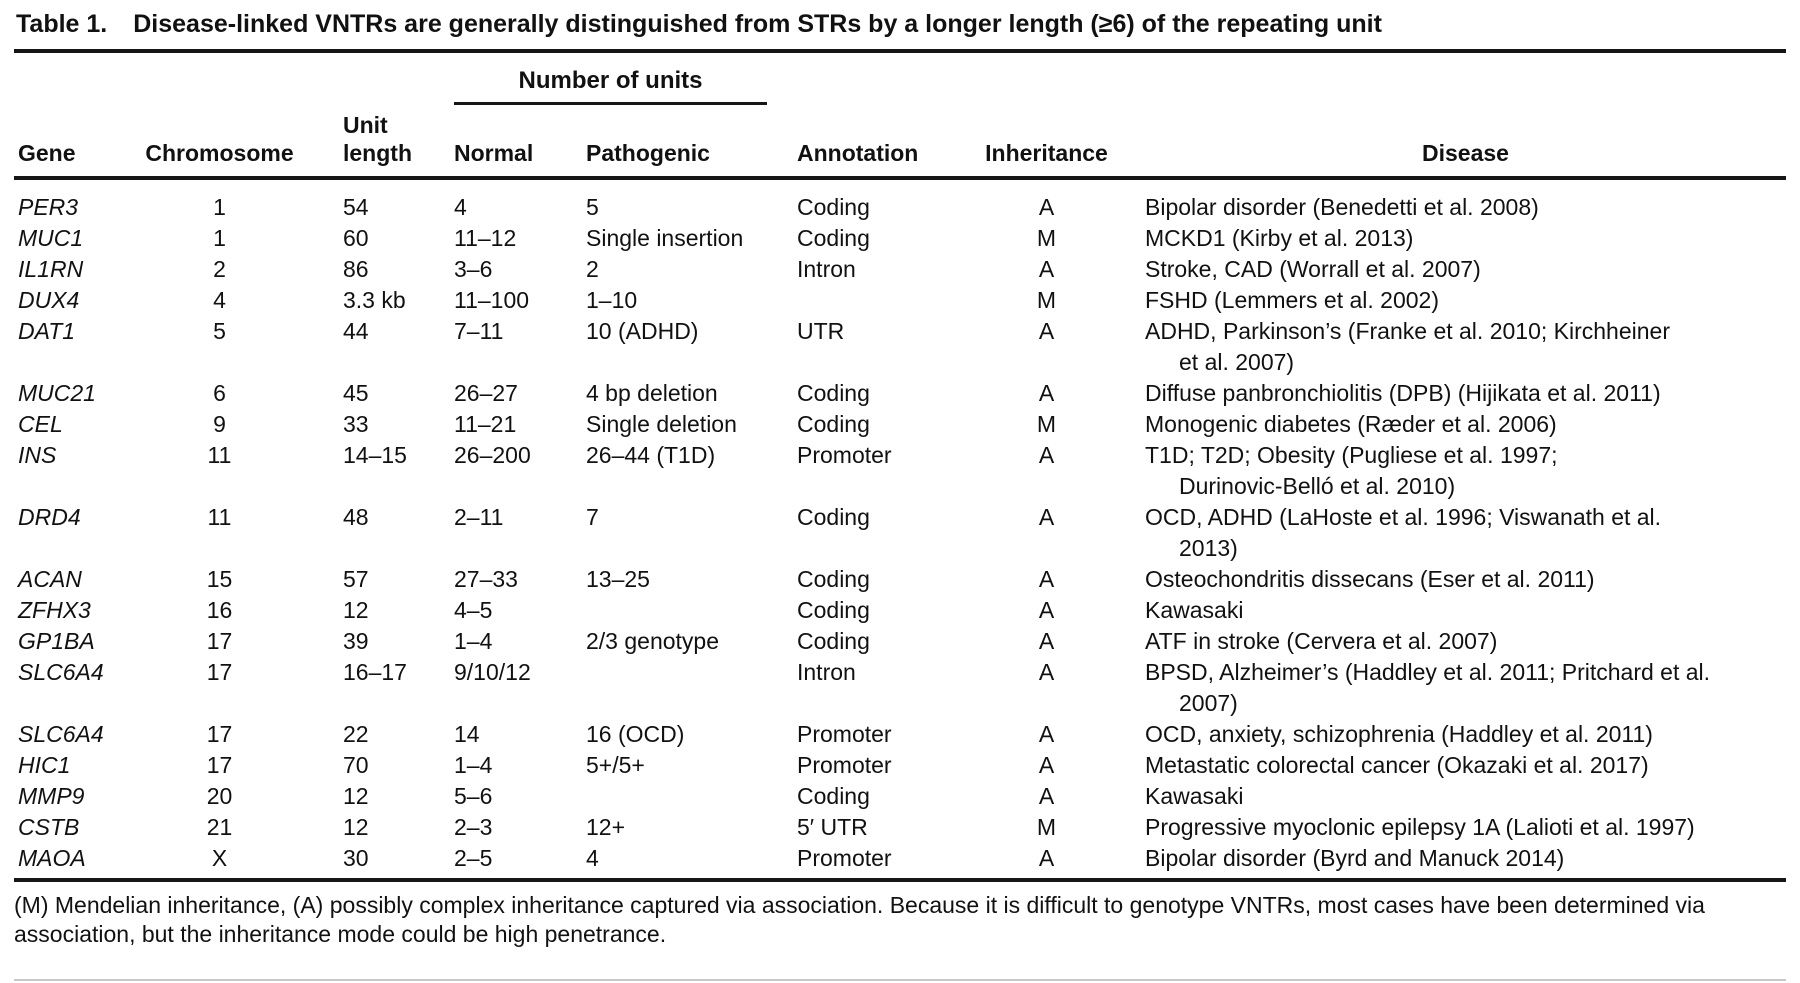 Image resolution: width=1800 pixels, height=983 pixels. Describe the element at coordinates (219, 207) in the screenshot. I see `cell-chromosome: 1` at that location.